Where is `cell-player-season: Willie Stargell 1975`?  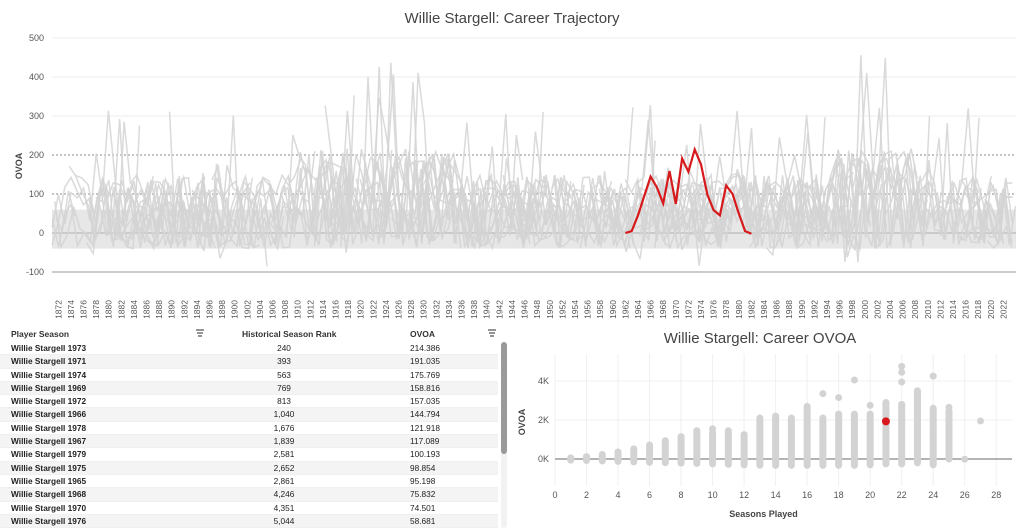 cell-player-season: Willie Stargell 1975 is located at coordinates (49, 467).